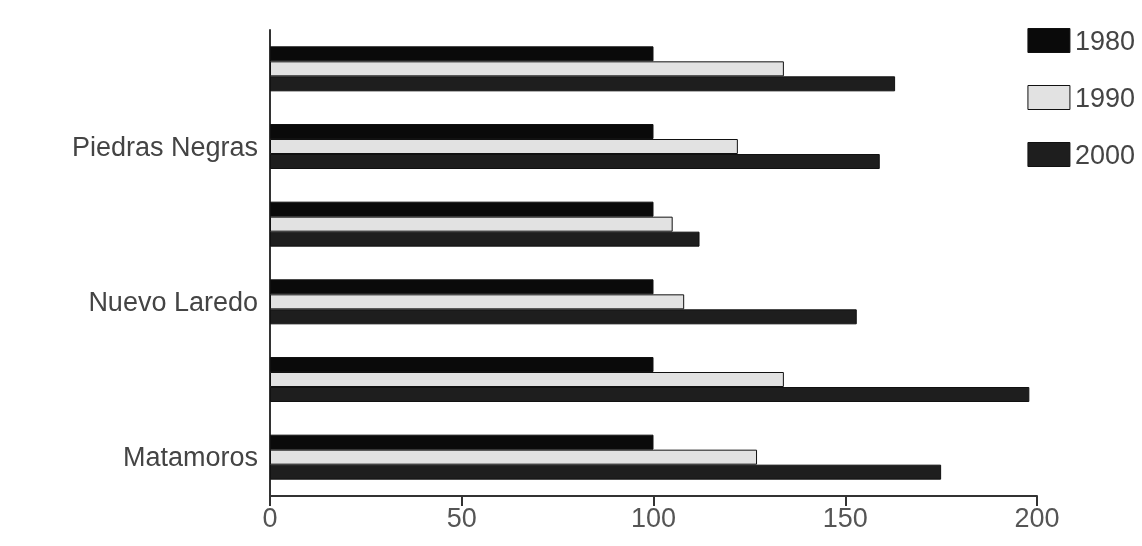 The height and width of the screenshot is (546, 1142). What do you see at coordinates (653, 517) in the screenshot?
I see `x-tick-label: 100` at bounding box center [653, 517].